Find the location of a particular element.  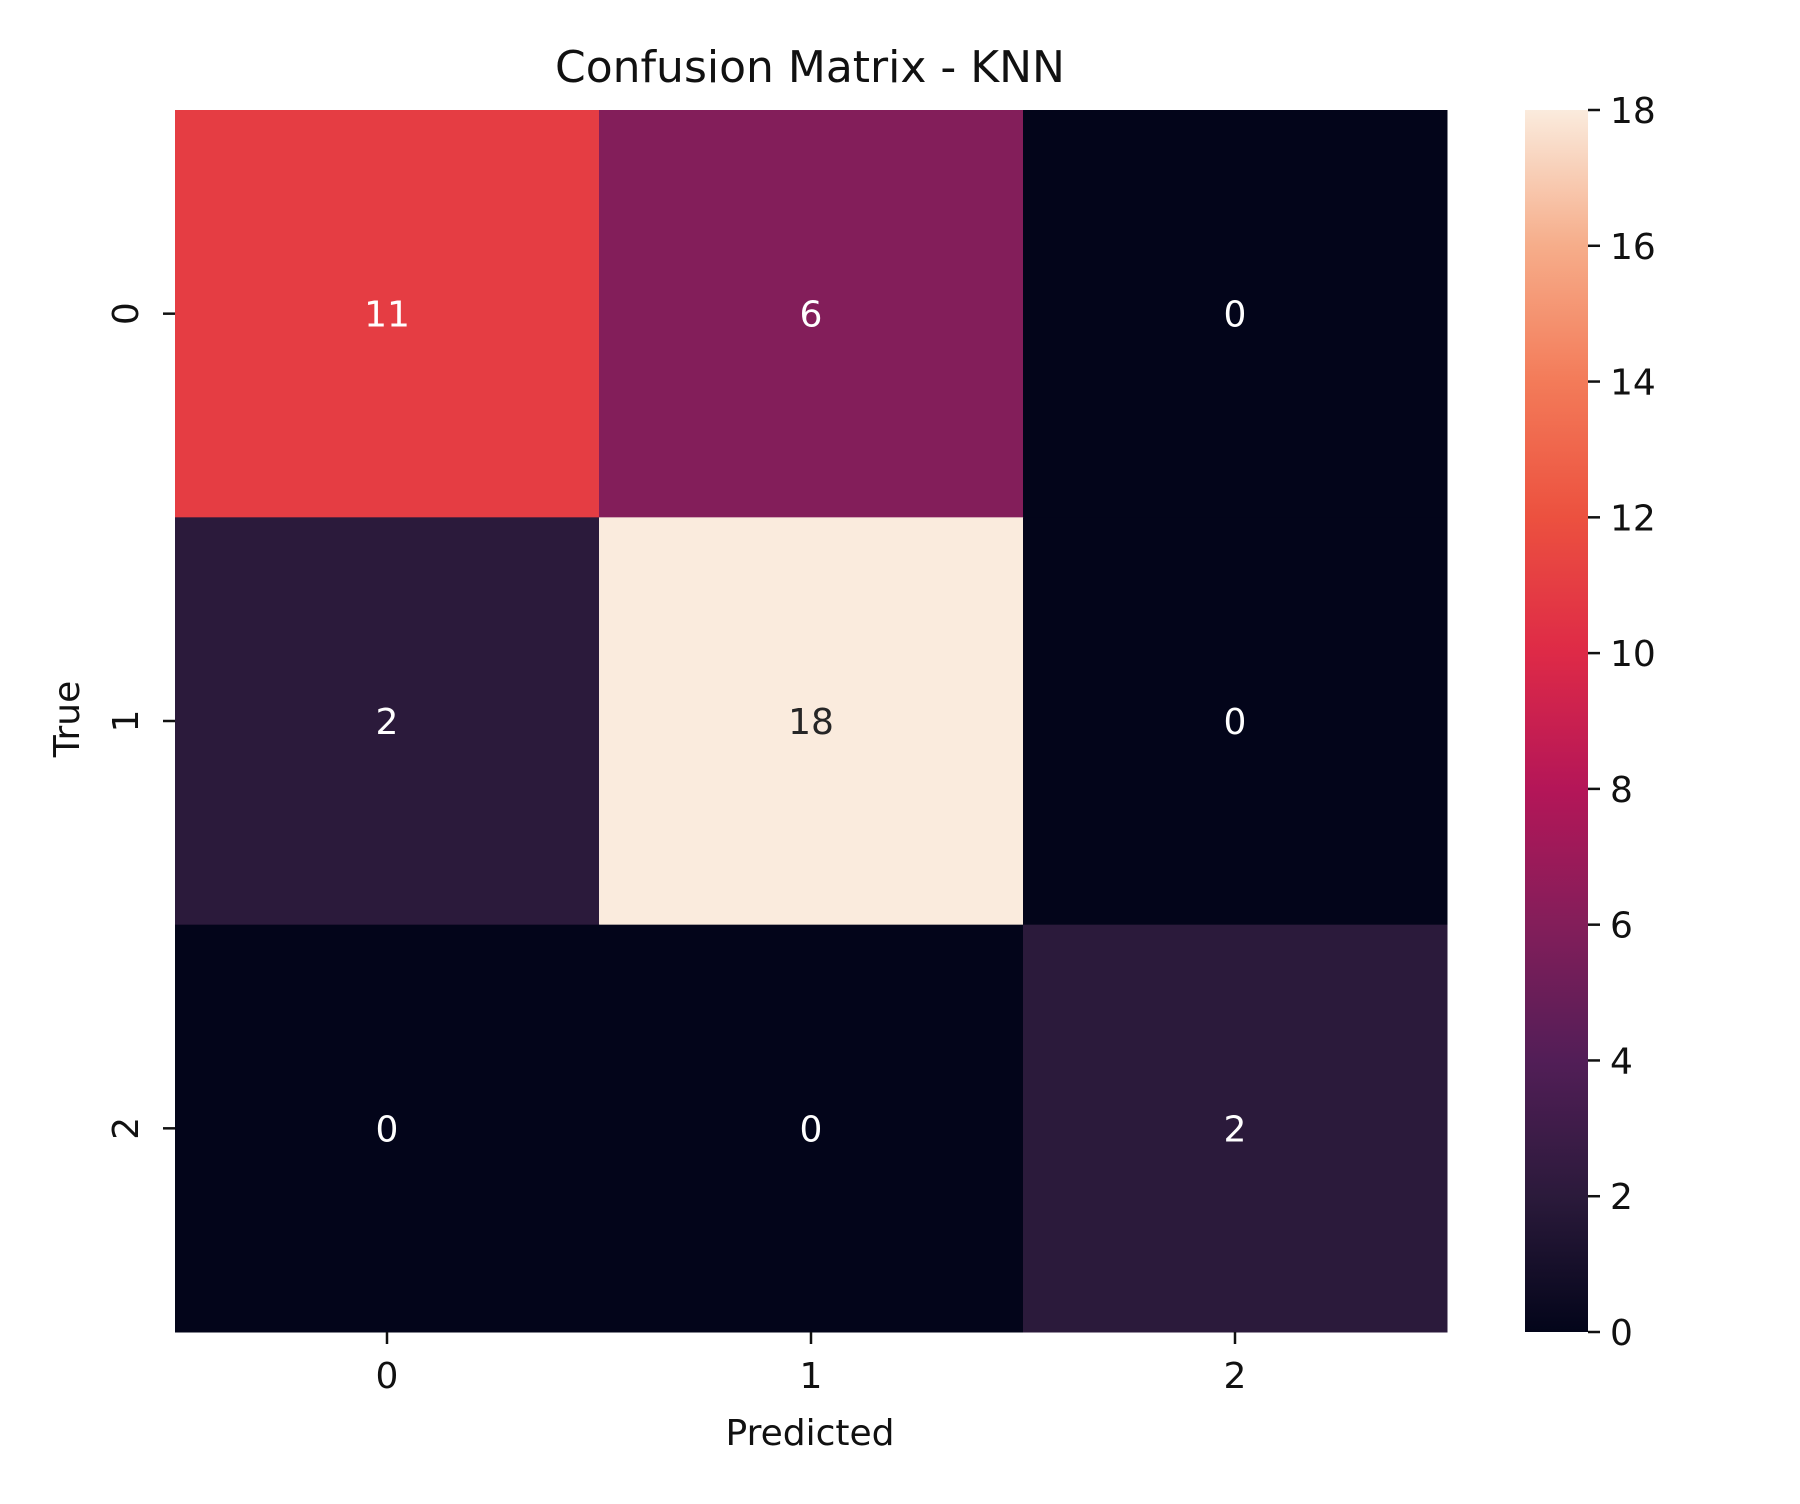

colorbar-tick-label: 2 is located at coordinates (1621, 1197).